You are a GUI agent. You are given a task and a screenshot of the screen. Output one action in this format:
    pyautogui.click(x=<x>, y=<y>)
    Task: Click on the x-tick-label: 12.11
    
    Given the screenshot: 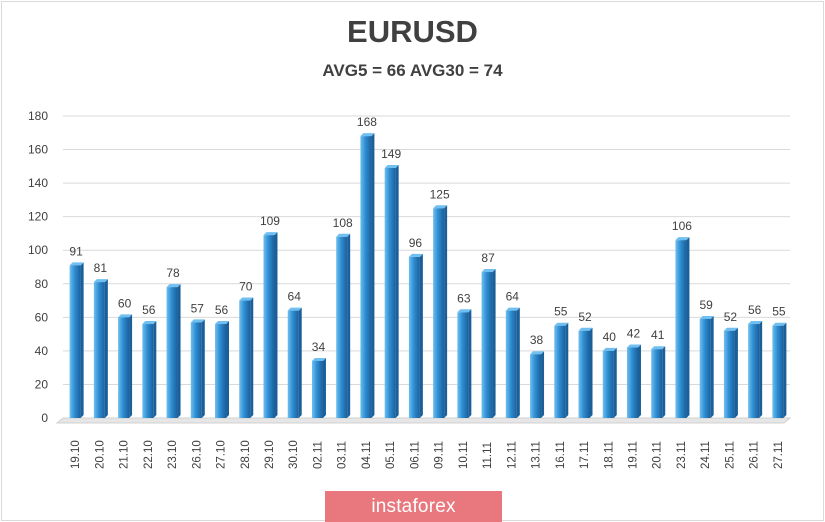 What is the action you would take?
    pyautogui.click(x=512, y=455)
    